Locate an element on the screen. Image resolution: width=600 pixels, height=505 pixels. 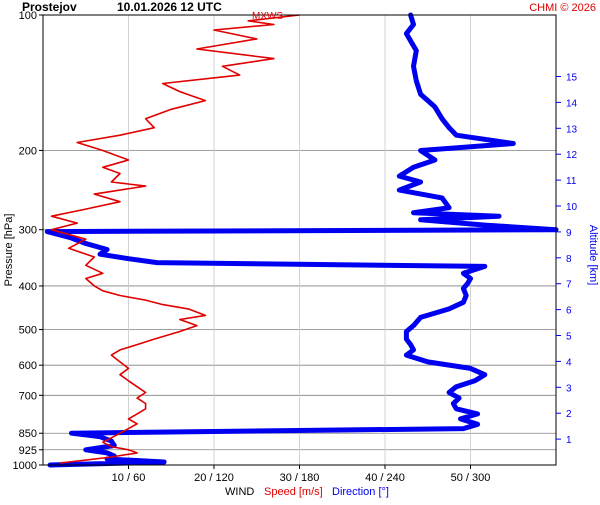
altitude-tick-label: 3 is located at coordinates (569, 388).